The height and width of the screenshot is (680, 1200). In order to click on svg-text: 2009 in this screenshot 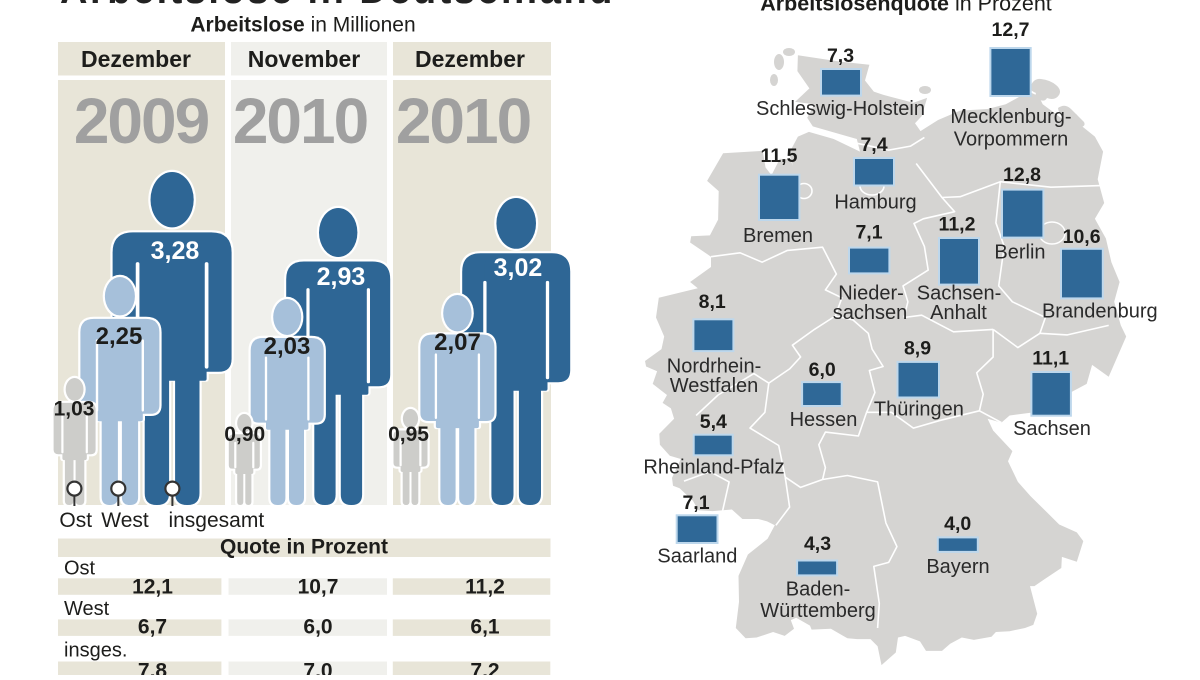, I will do `click(141, 121)`.